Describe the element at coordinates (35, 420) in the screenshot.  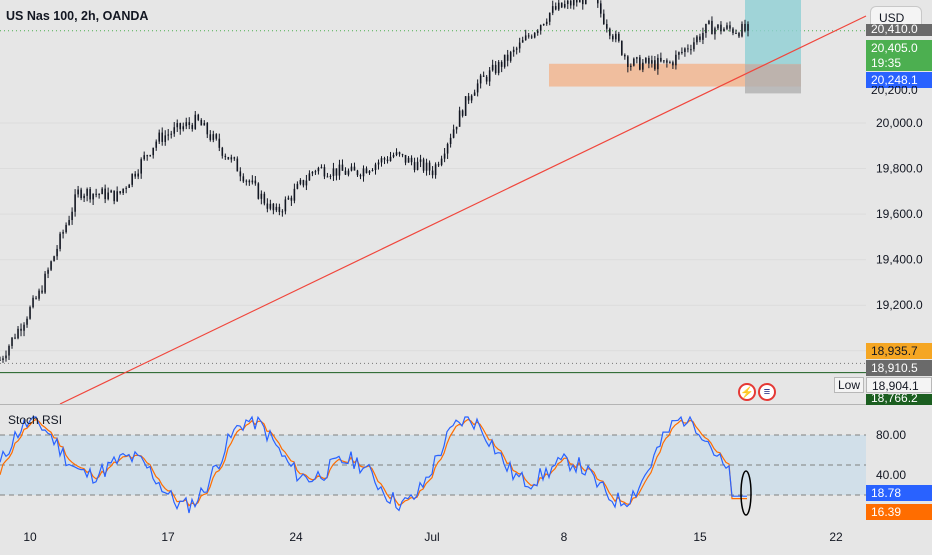
I see `stoch-rsi-title: Stoch RSI` at that location.